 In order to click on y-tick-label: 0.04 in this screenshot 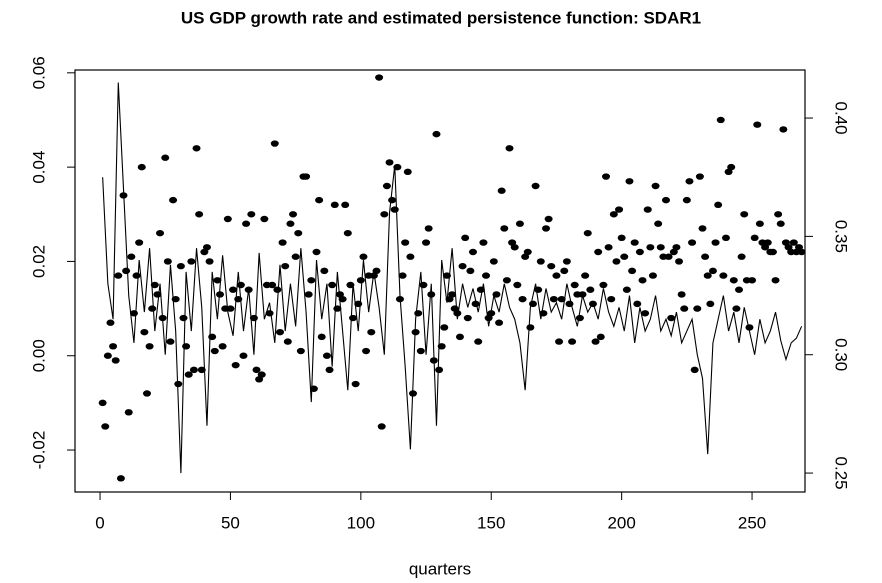, I will do `click(38, 167)`.